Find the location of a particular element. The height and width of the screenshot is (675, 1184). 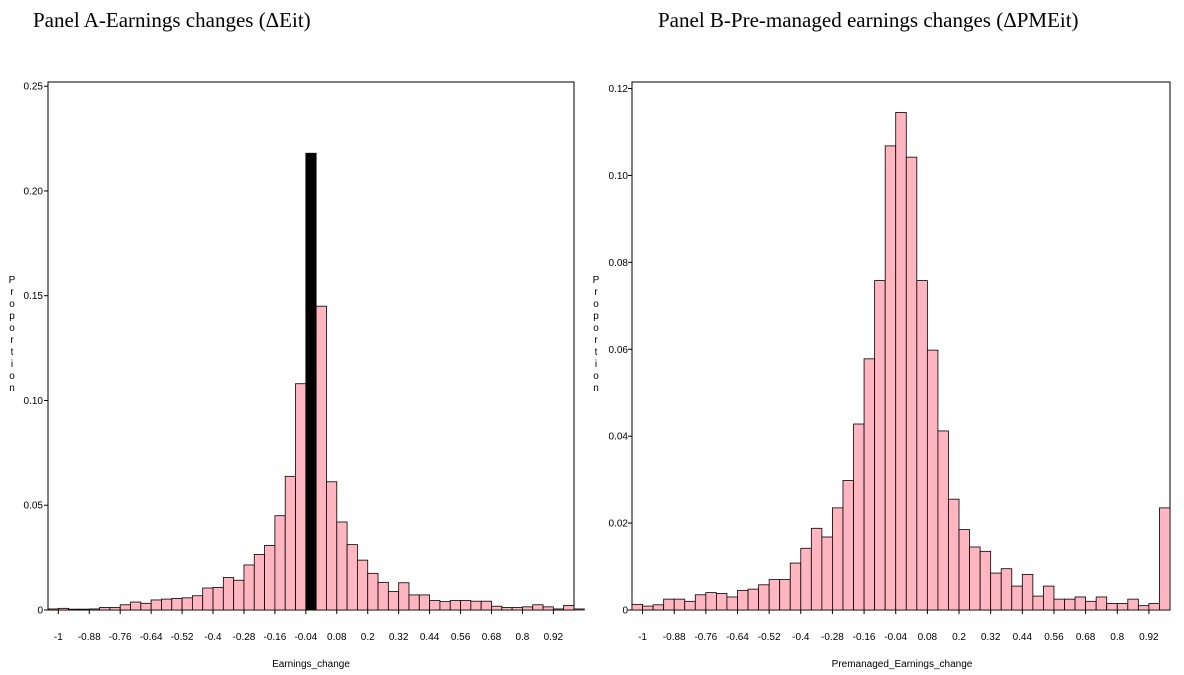

y-tick-label: 0.08 is located at coordinates (619, 263).